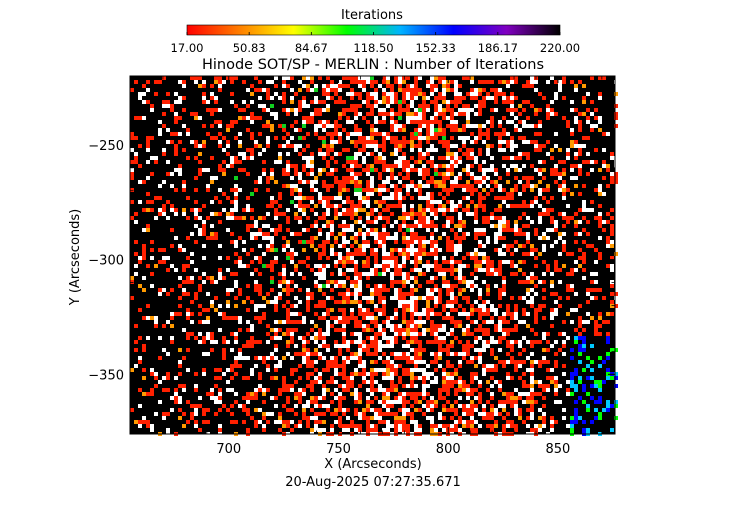 This screenshot has height=512, width=746. Describe the element at coordinates (436, 48) in the screenshot. I see `colorbar-tick-label: 152.33` at that location.